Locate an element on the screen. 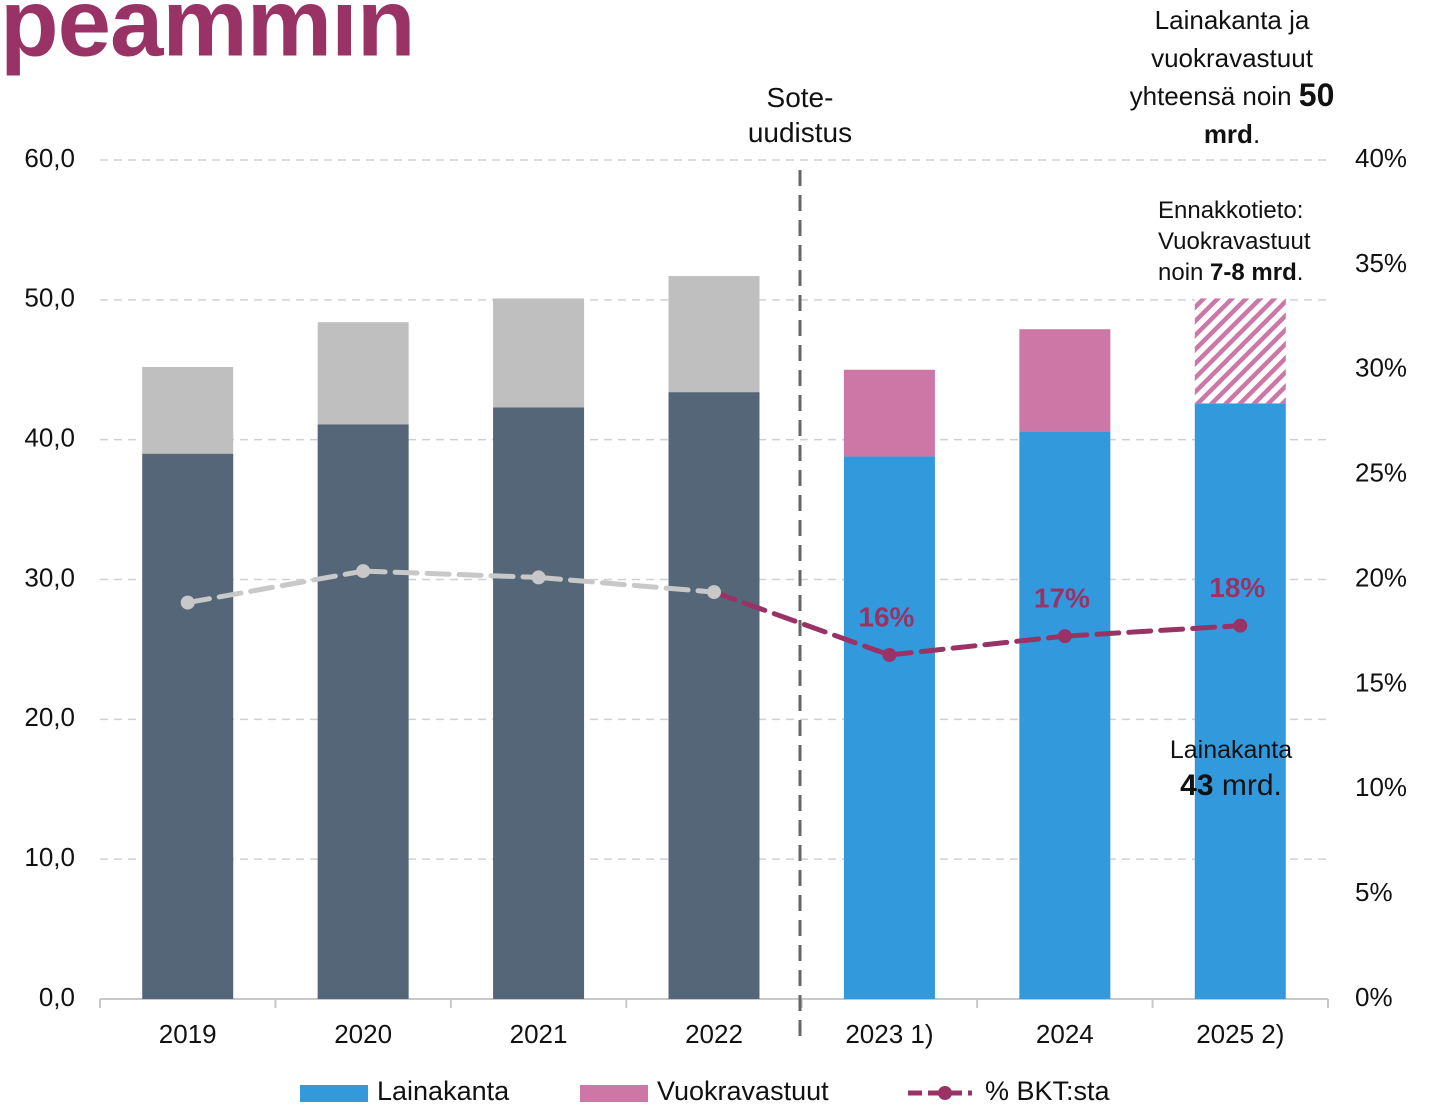 Image resolution: width=1438 pixels, height=1107 pixels. annotation: Sote- is located at coordinates (800, 97).